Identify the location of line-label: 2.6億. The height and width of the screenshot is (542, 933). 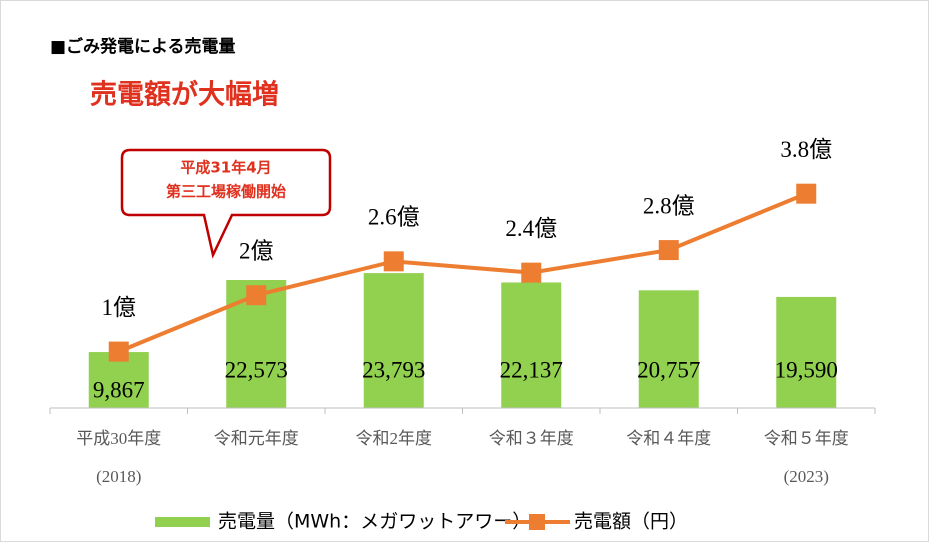
(394, 217).